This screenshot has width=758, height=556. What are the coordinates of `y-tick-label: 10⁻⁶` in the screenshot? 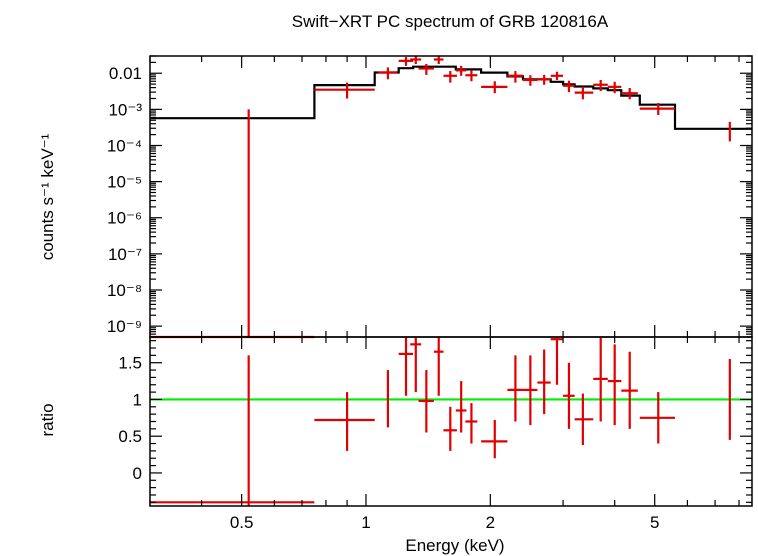 It's located at (124, 218).